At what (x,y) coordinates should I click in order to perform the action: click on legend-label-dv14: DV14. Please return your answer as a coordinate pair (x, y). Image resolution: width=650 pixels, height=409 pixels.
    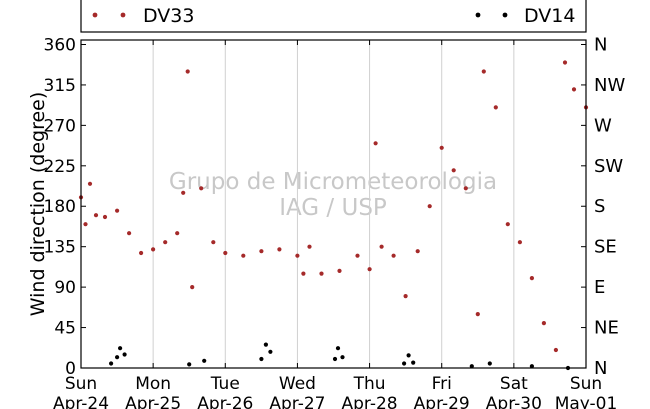
    Looking at the image, I should click on (549, 16).